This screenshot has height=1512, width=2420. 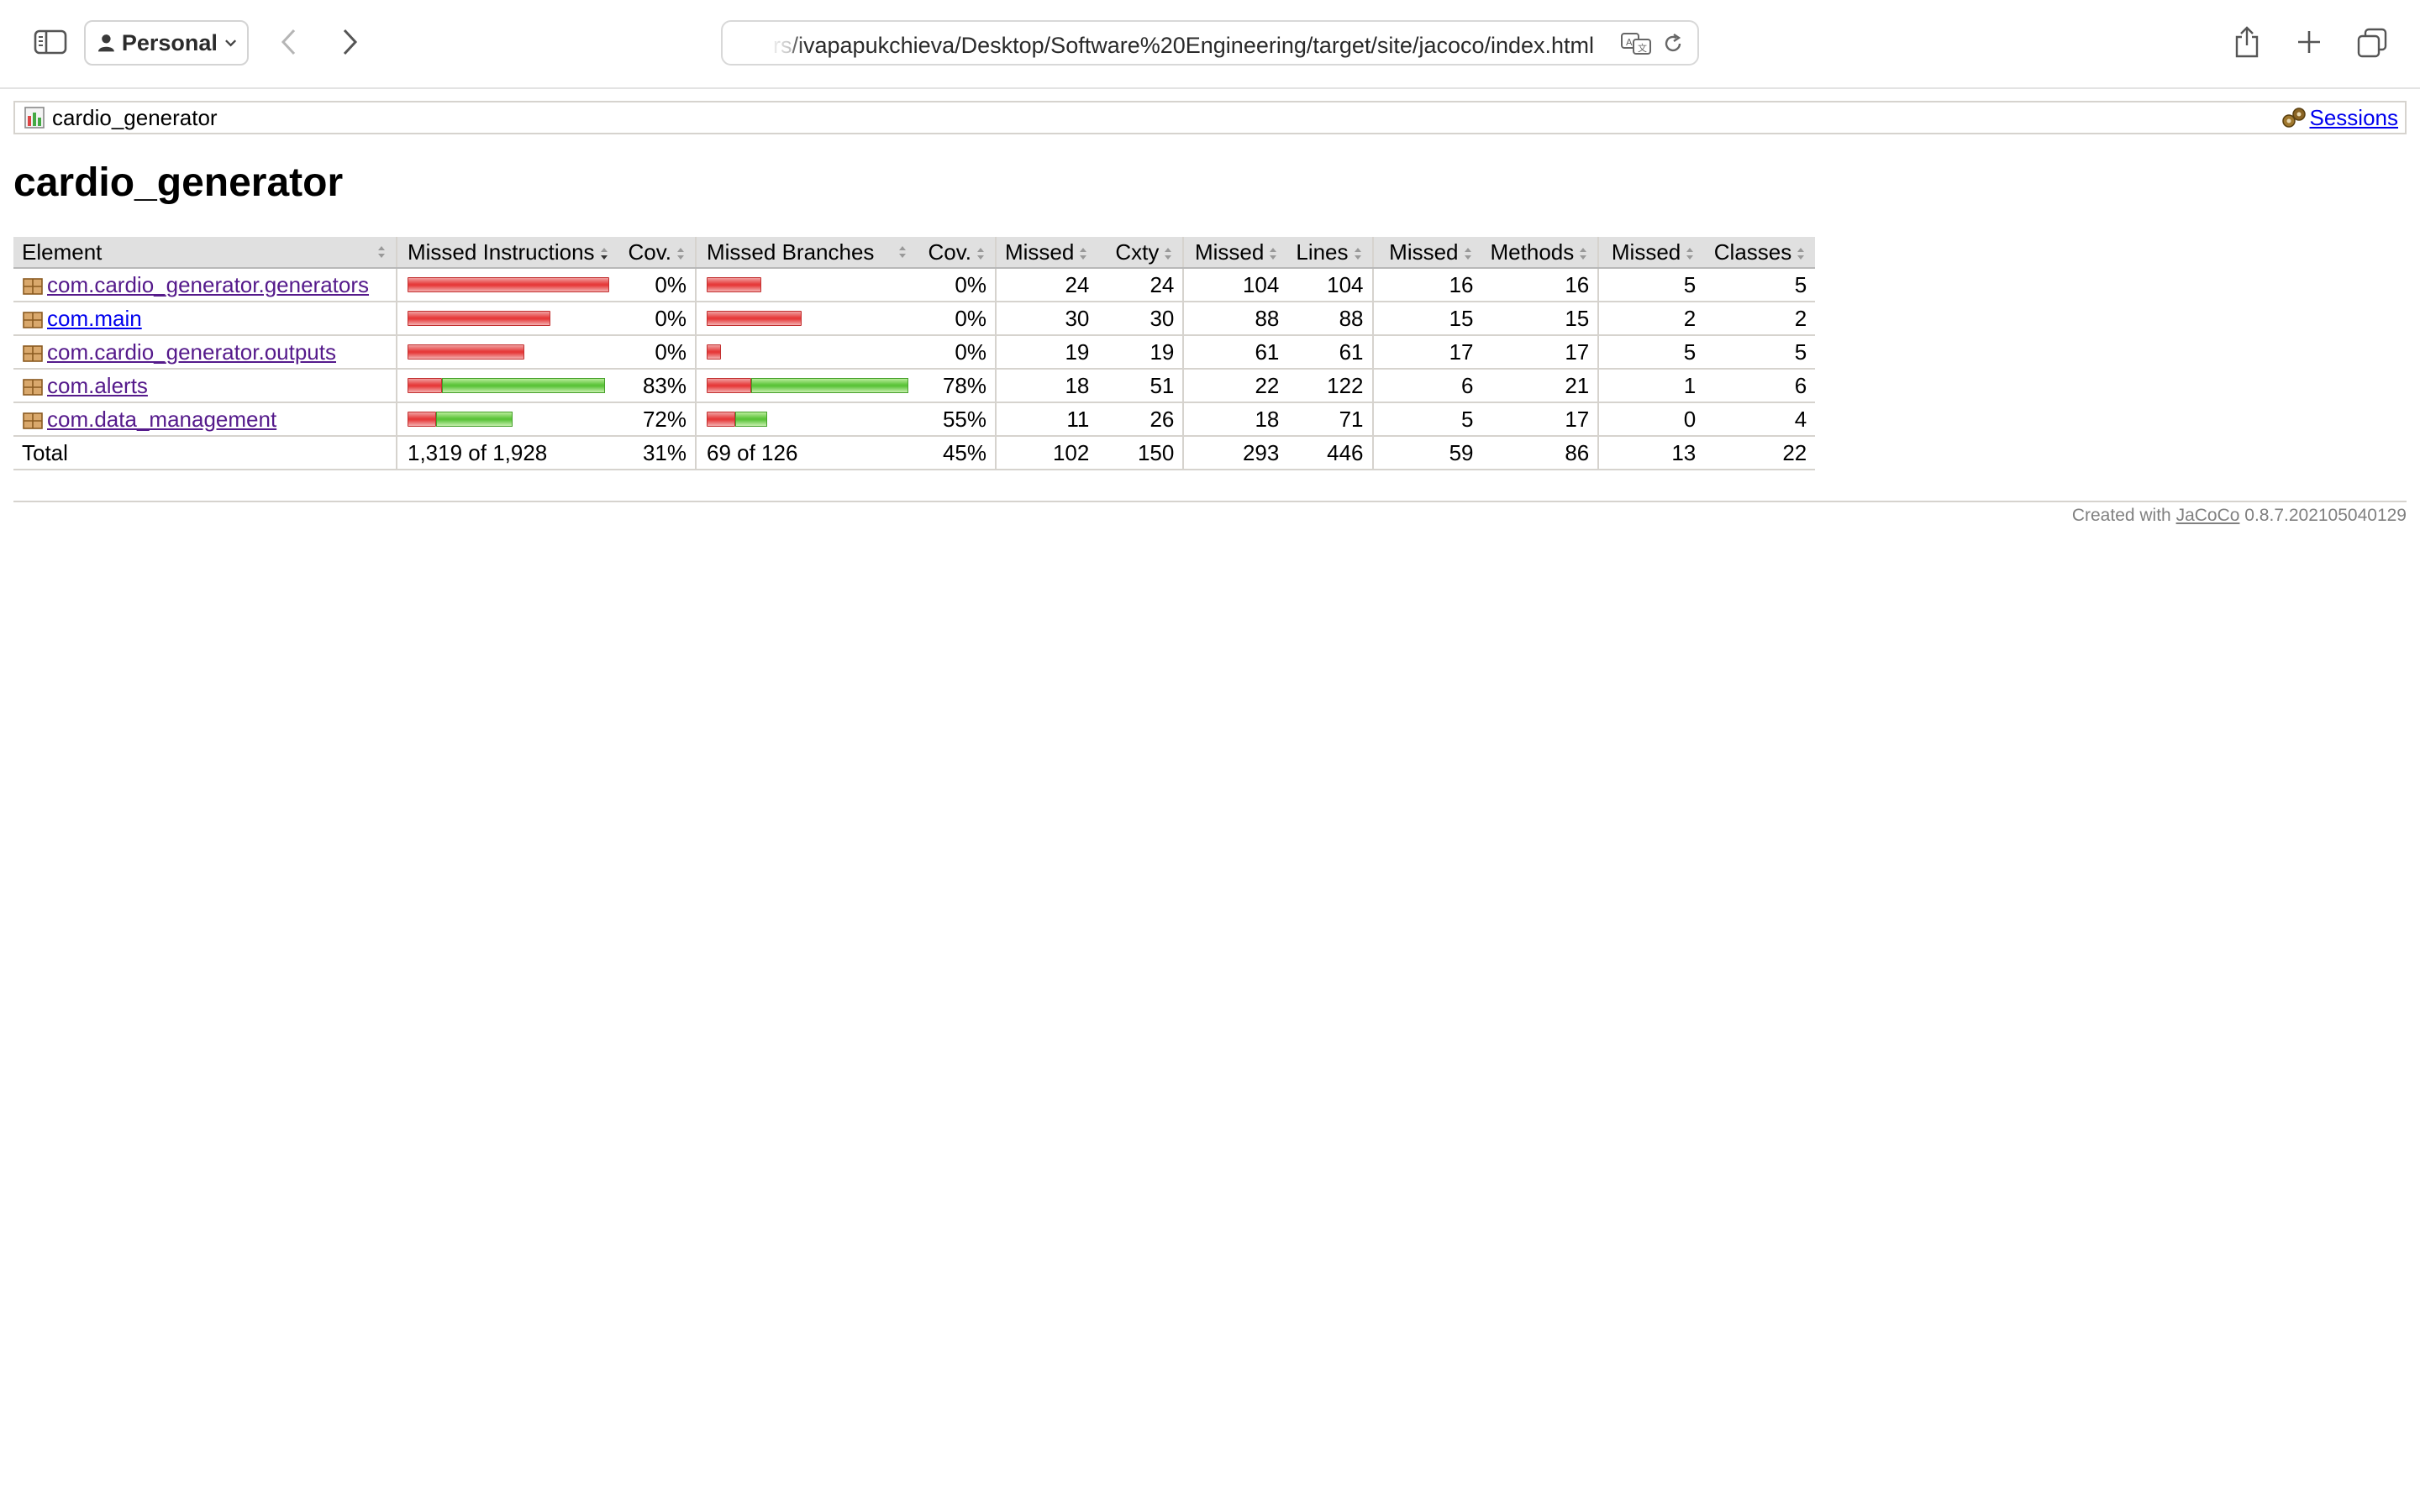 What do you see at coordinates (507, 452) in the screenshot?
I see `total-instructions: 1,319 of 1,928` at bounding box center [507, 452].